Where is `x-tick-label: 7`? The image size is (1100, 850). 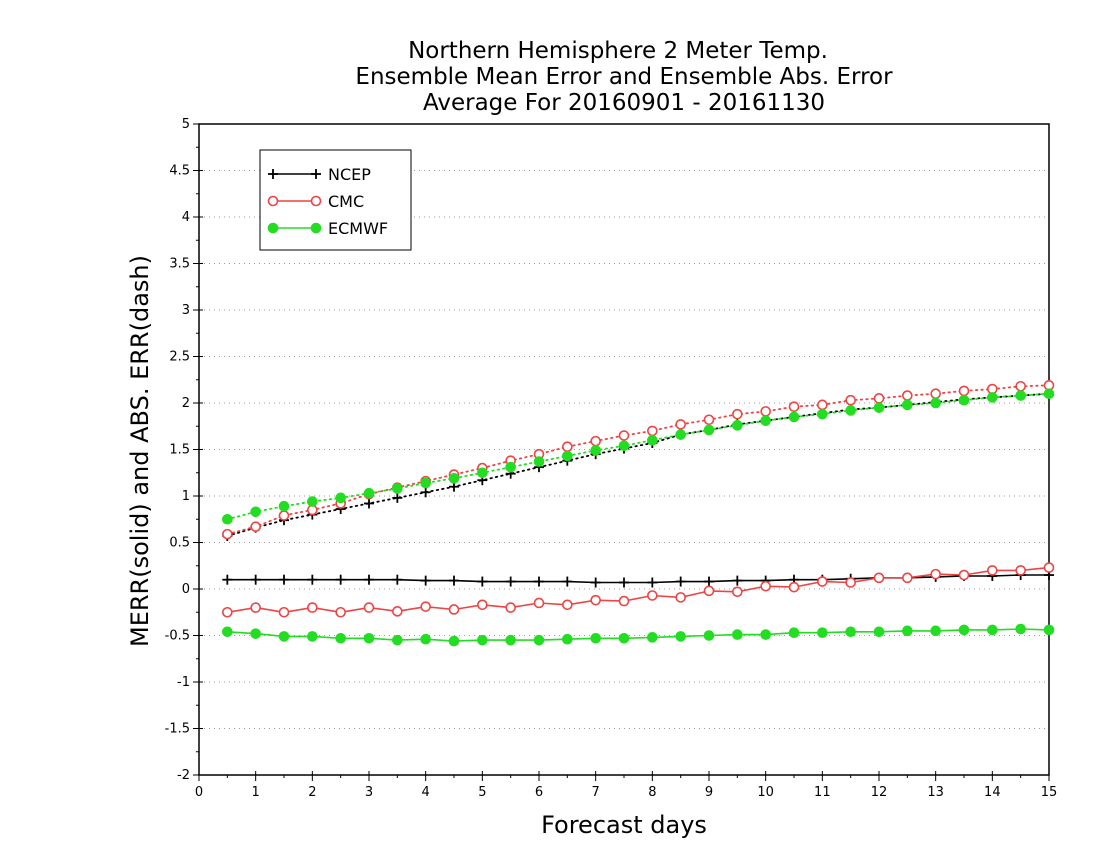
x-tick-label: 7 is located at coordinates (596, 792).